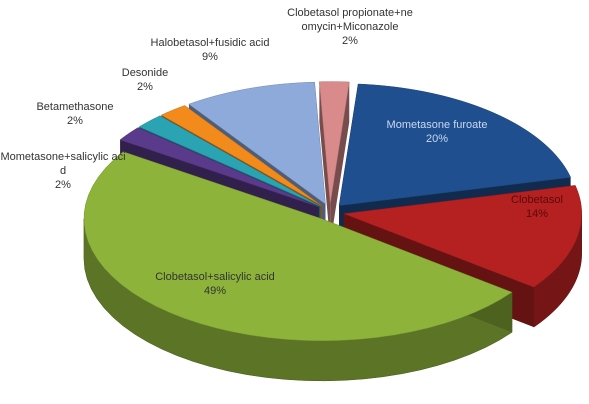 This screenshot has width=589, height=404. What do you see at coordinates (437, 132) in the screenshot?
I see `slice-label: Mometasone furoate 20%` at bounding box center [437, 132].